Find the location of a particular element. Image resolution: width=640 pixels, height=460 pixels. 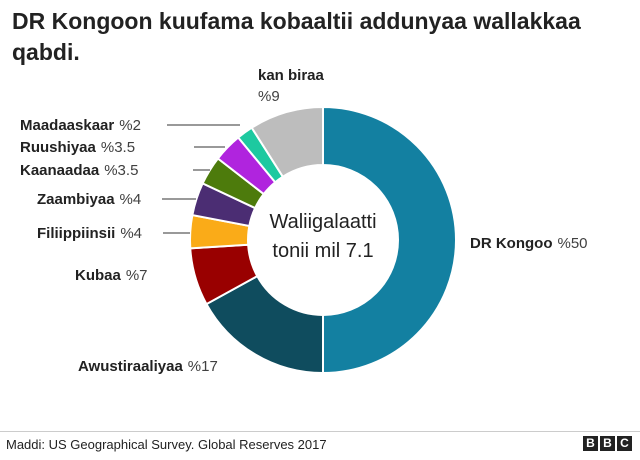

slice-name: kan biraa is located at coordinates (291, 75).